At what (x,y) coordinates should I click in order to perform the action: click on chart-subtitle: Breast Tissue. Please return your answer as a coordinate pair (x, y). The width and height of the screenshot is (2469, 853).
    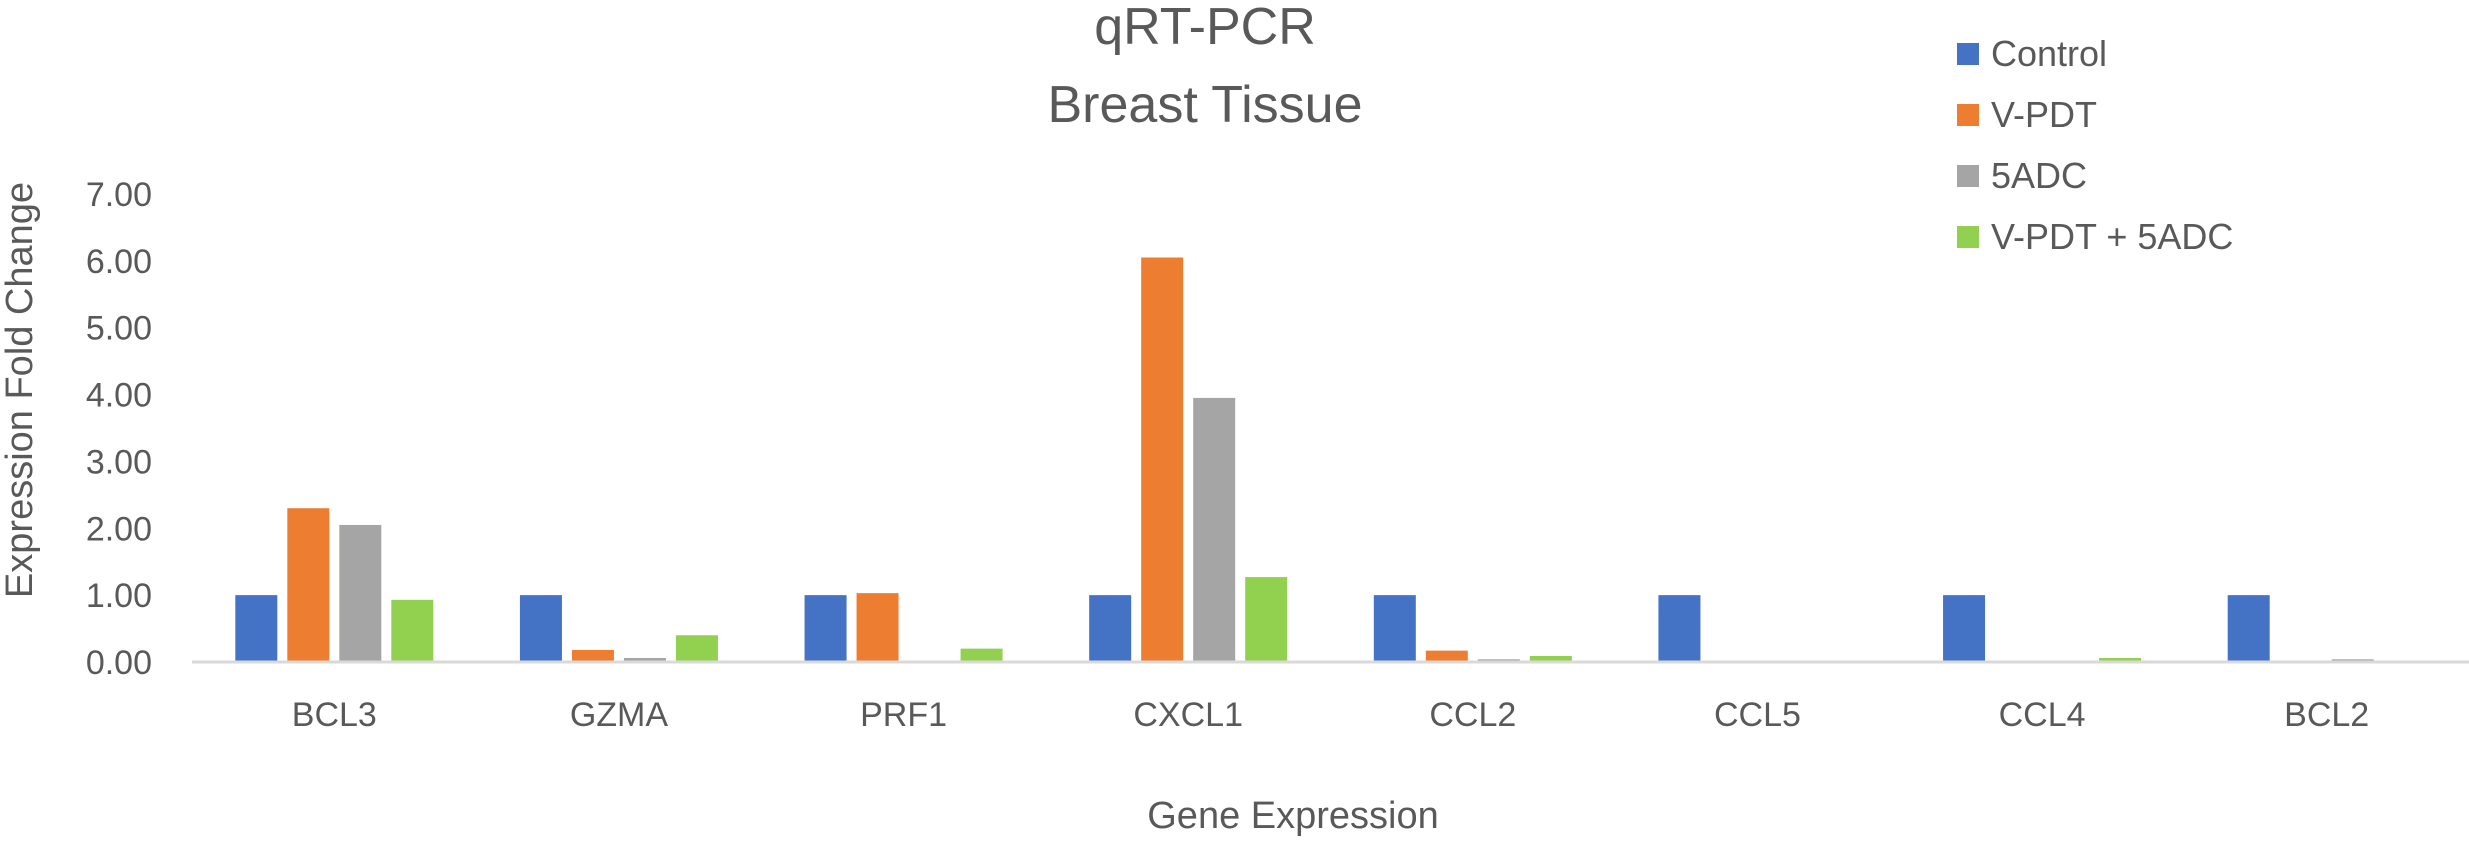
    Looking at the image, I should click on (1204, 105).